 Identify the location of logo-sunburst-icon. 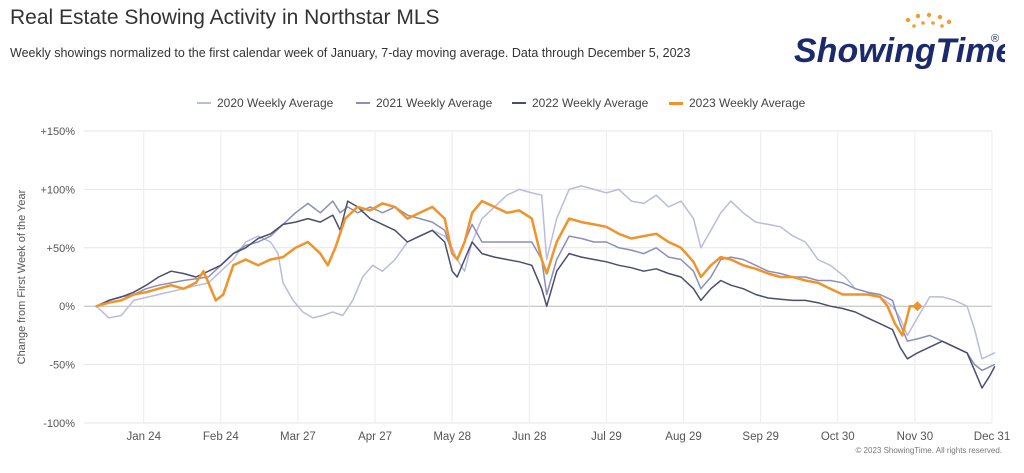
(928, 20).